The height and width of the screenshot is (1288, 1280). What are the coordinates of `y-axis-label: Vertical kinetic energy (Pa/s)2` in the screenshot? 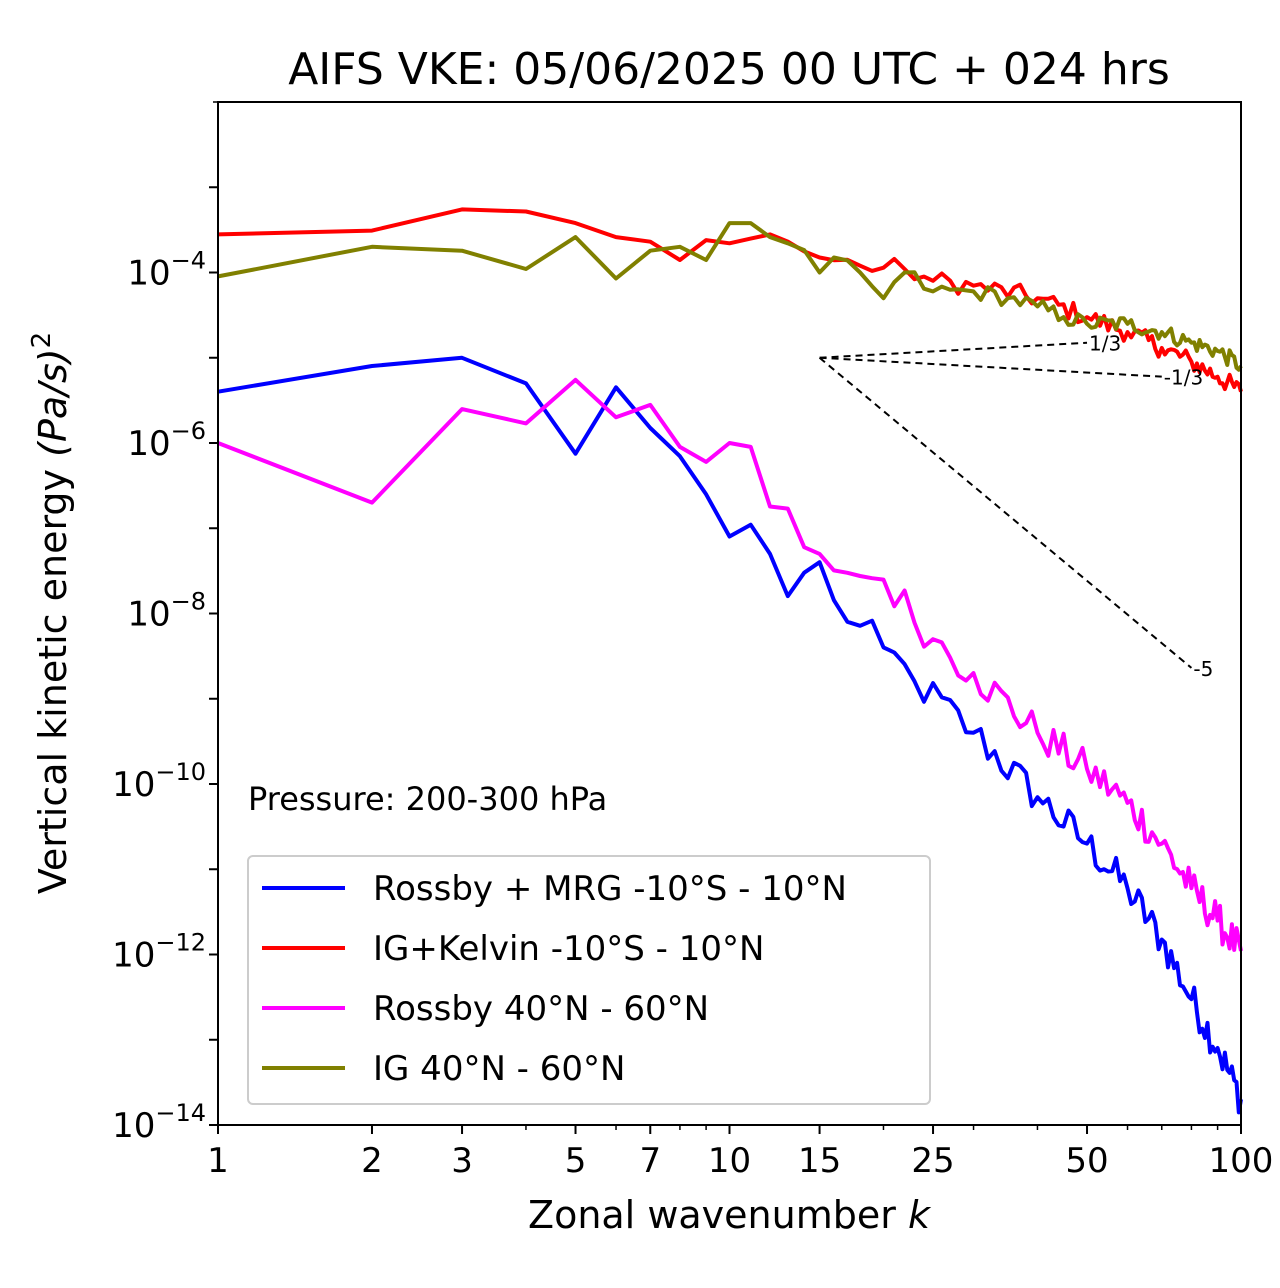 It's located at (51, 613).